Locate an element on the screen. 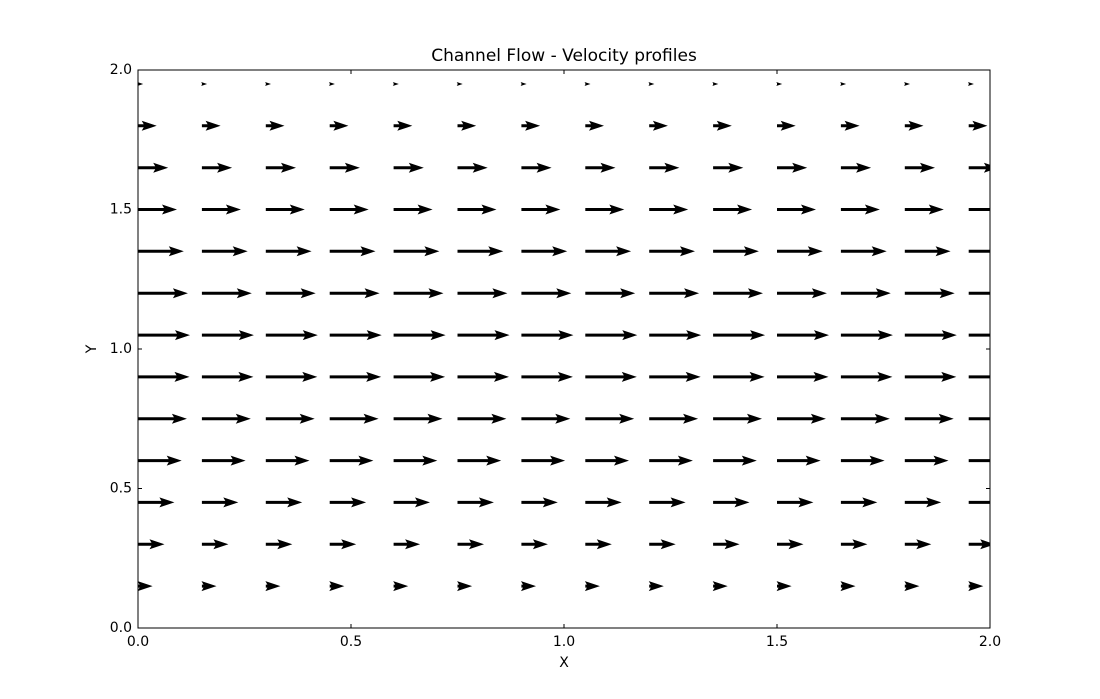 The width and height of the screenshot is (1100, 699). y-tick-label: 0.5 is located at coordinates (121, 489).